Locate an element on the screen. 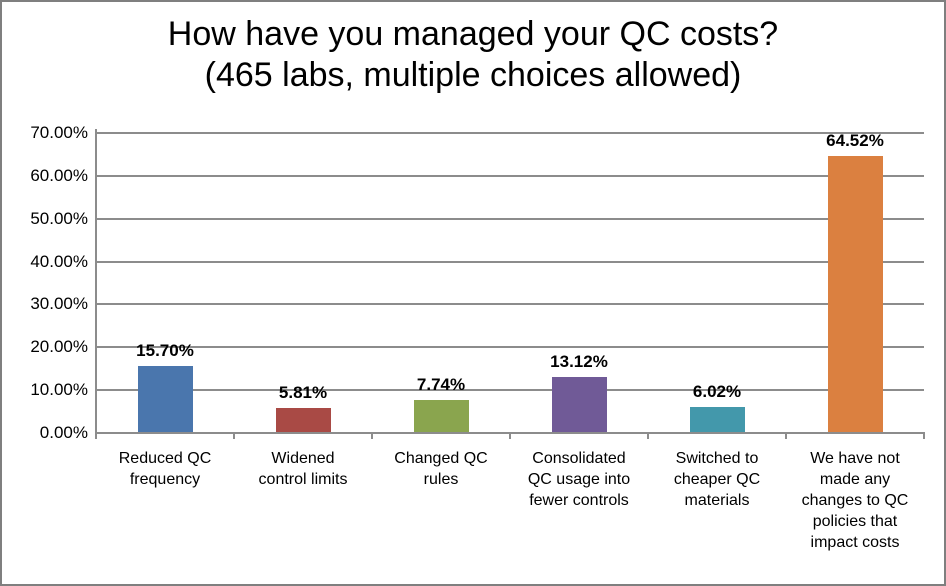  bar-value-label-changed-qc-rules: 7.74% is located at coordinates (441, 384).